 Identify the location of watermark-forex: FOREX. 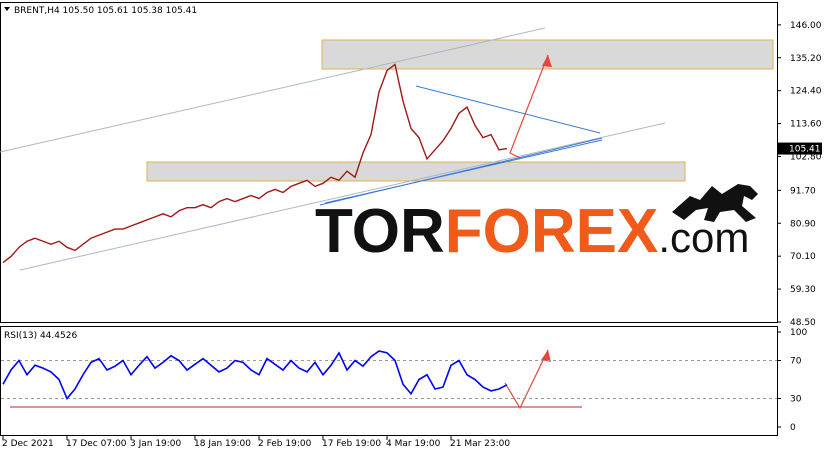
(552, 231).